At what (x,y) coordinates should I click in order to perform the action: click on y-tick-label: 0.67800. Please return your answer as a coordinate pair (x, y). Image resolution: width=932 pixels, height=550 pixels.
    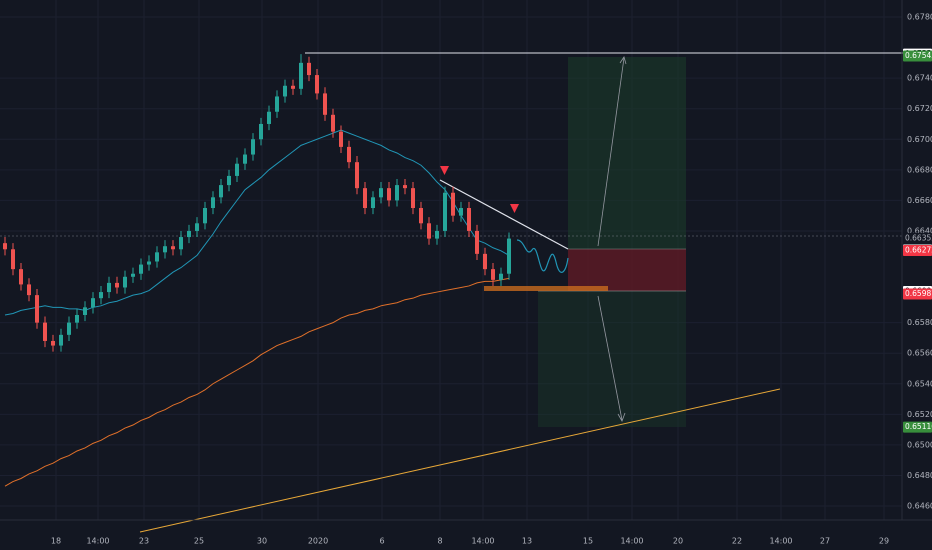
    Looking at the image, I should click on (919, 17).